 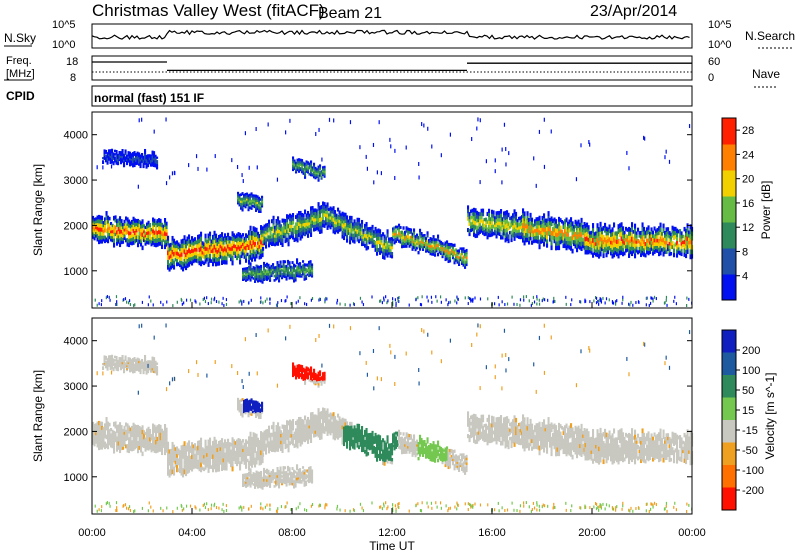 I want to click on power-colorbar-label: Power [dB], so click(x=766, y=210).